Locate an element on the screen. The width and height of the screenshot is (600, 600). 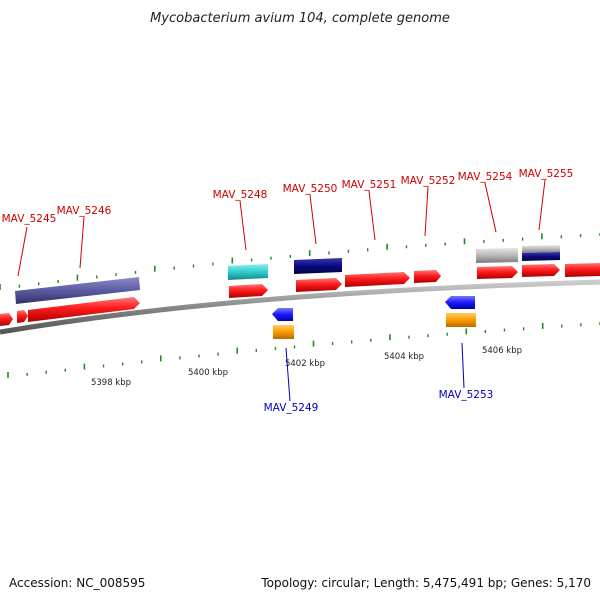
gene-label: MAV_5255 is located at coordinates (546, 174).